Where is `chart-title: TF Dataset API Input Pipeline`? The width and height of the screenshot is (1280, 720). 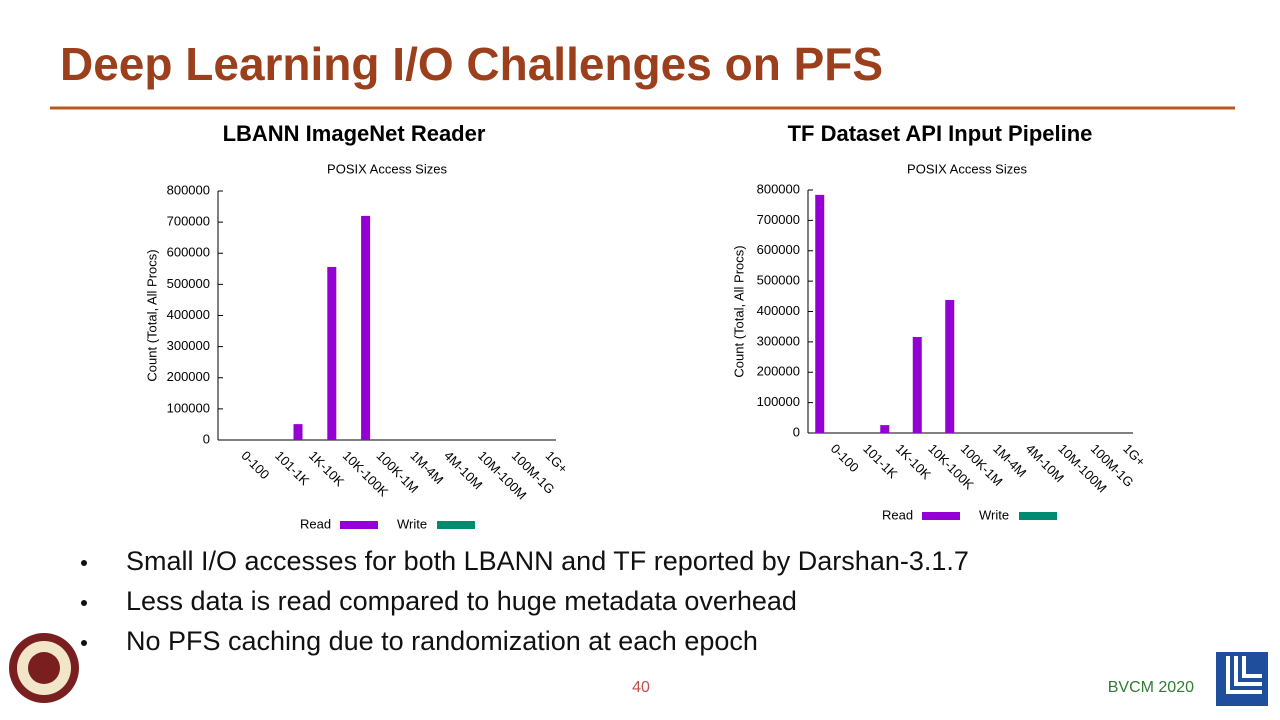 chart-title: TF Dataset API Input Pipeline is located at coordinates (940, 133).